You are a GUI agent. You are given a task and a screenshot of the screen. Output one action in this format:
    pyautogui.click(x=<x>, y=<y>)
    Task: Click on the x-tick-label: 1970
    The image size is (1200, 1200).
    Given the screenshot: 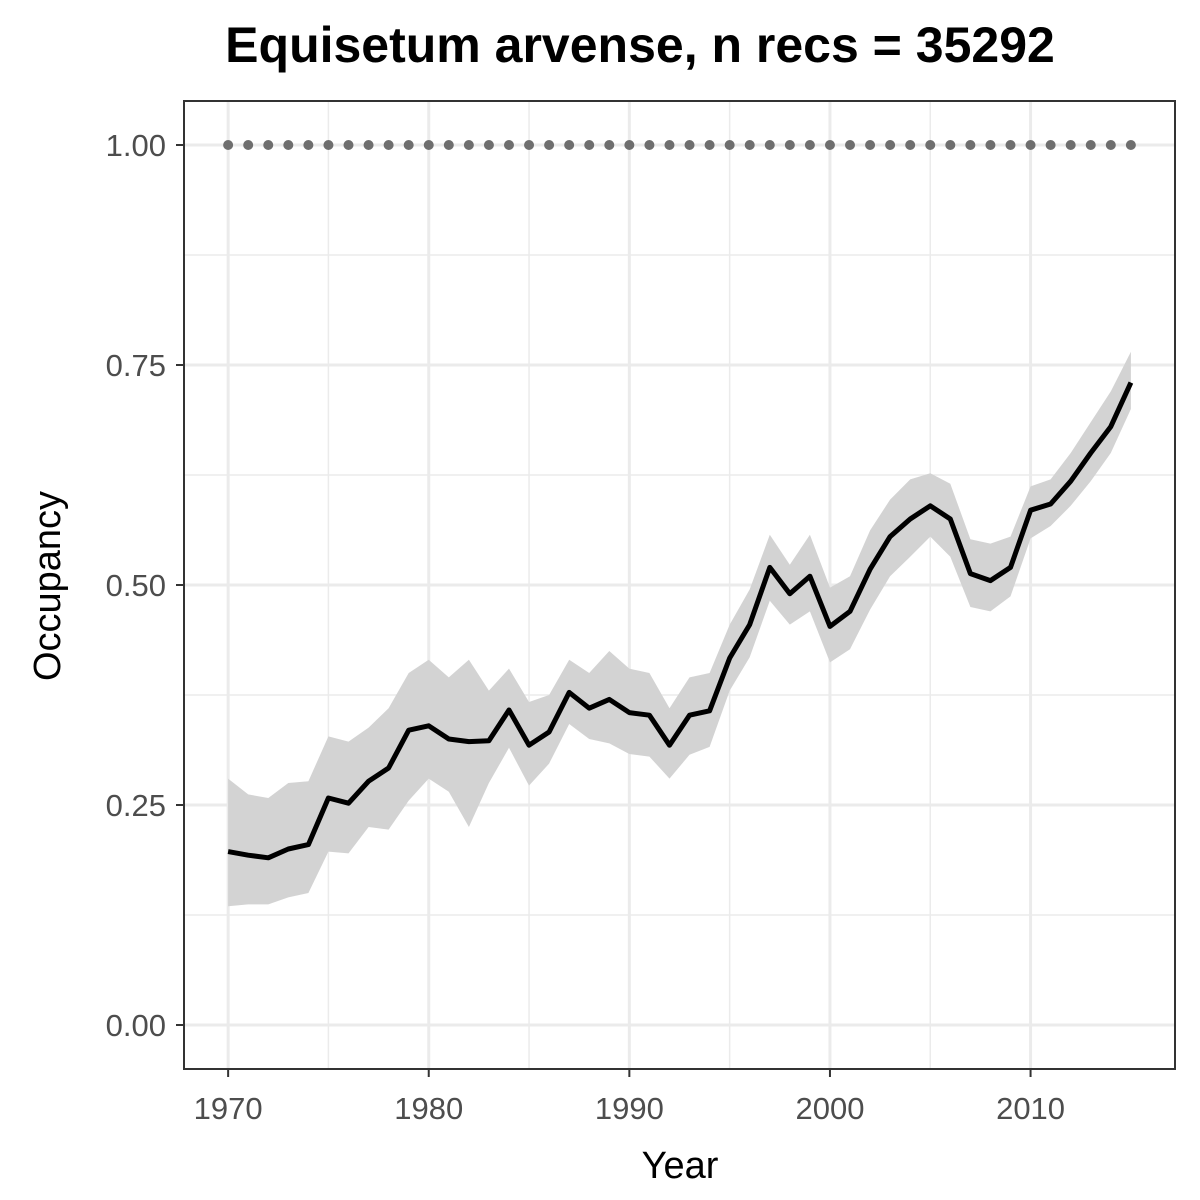 What is the action you would take?
    pyautogui.click(x=228, y=1108)
    